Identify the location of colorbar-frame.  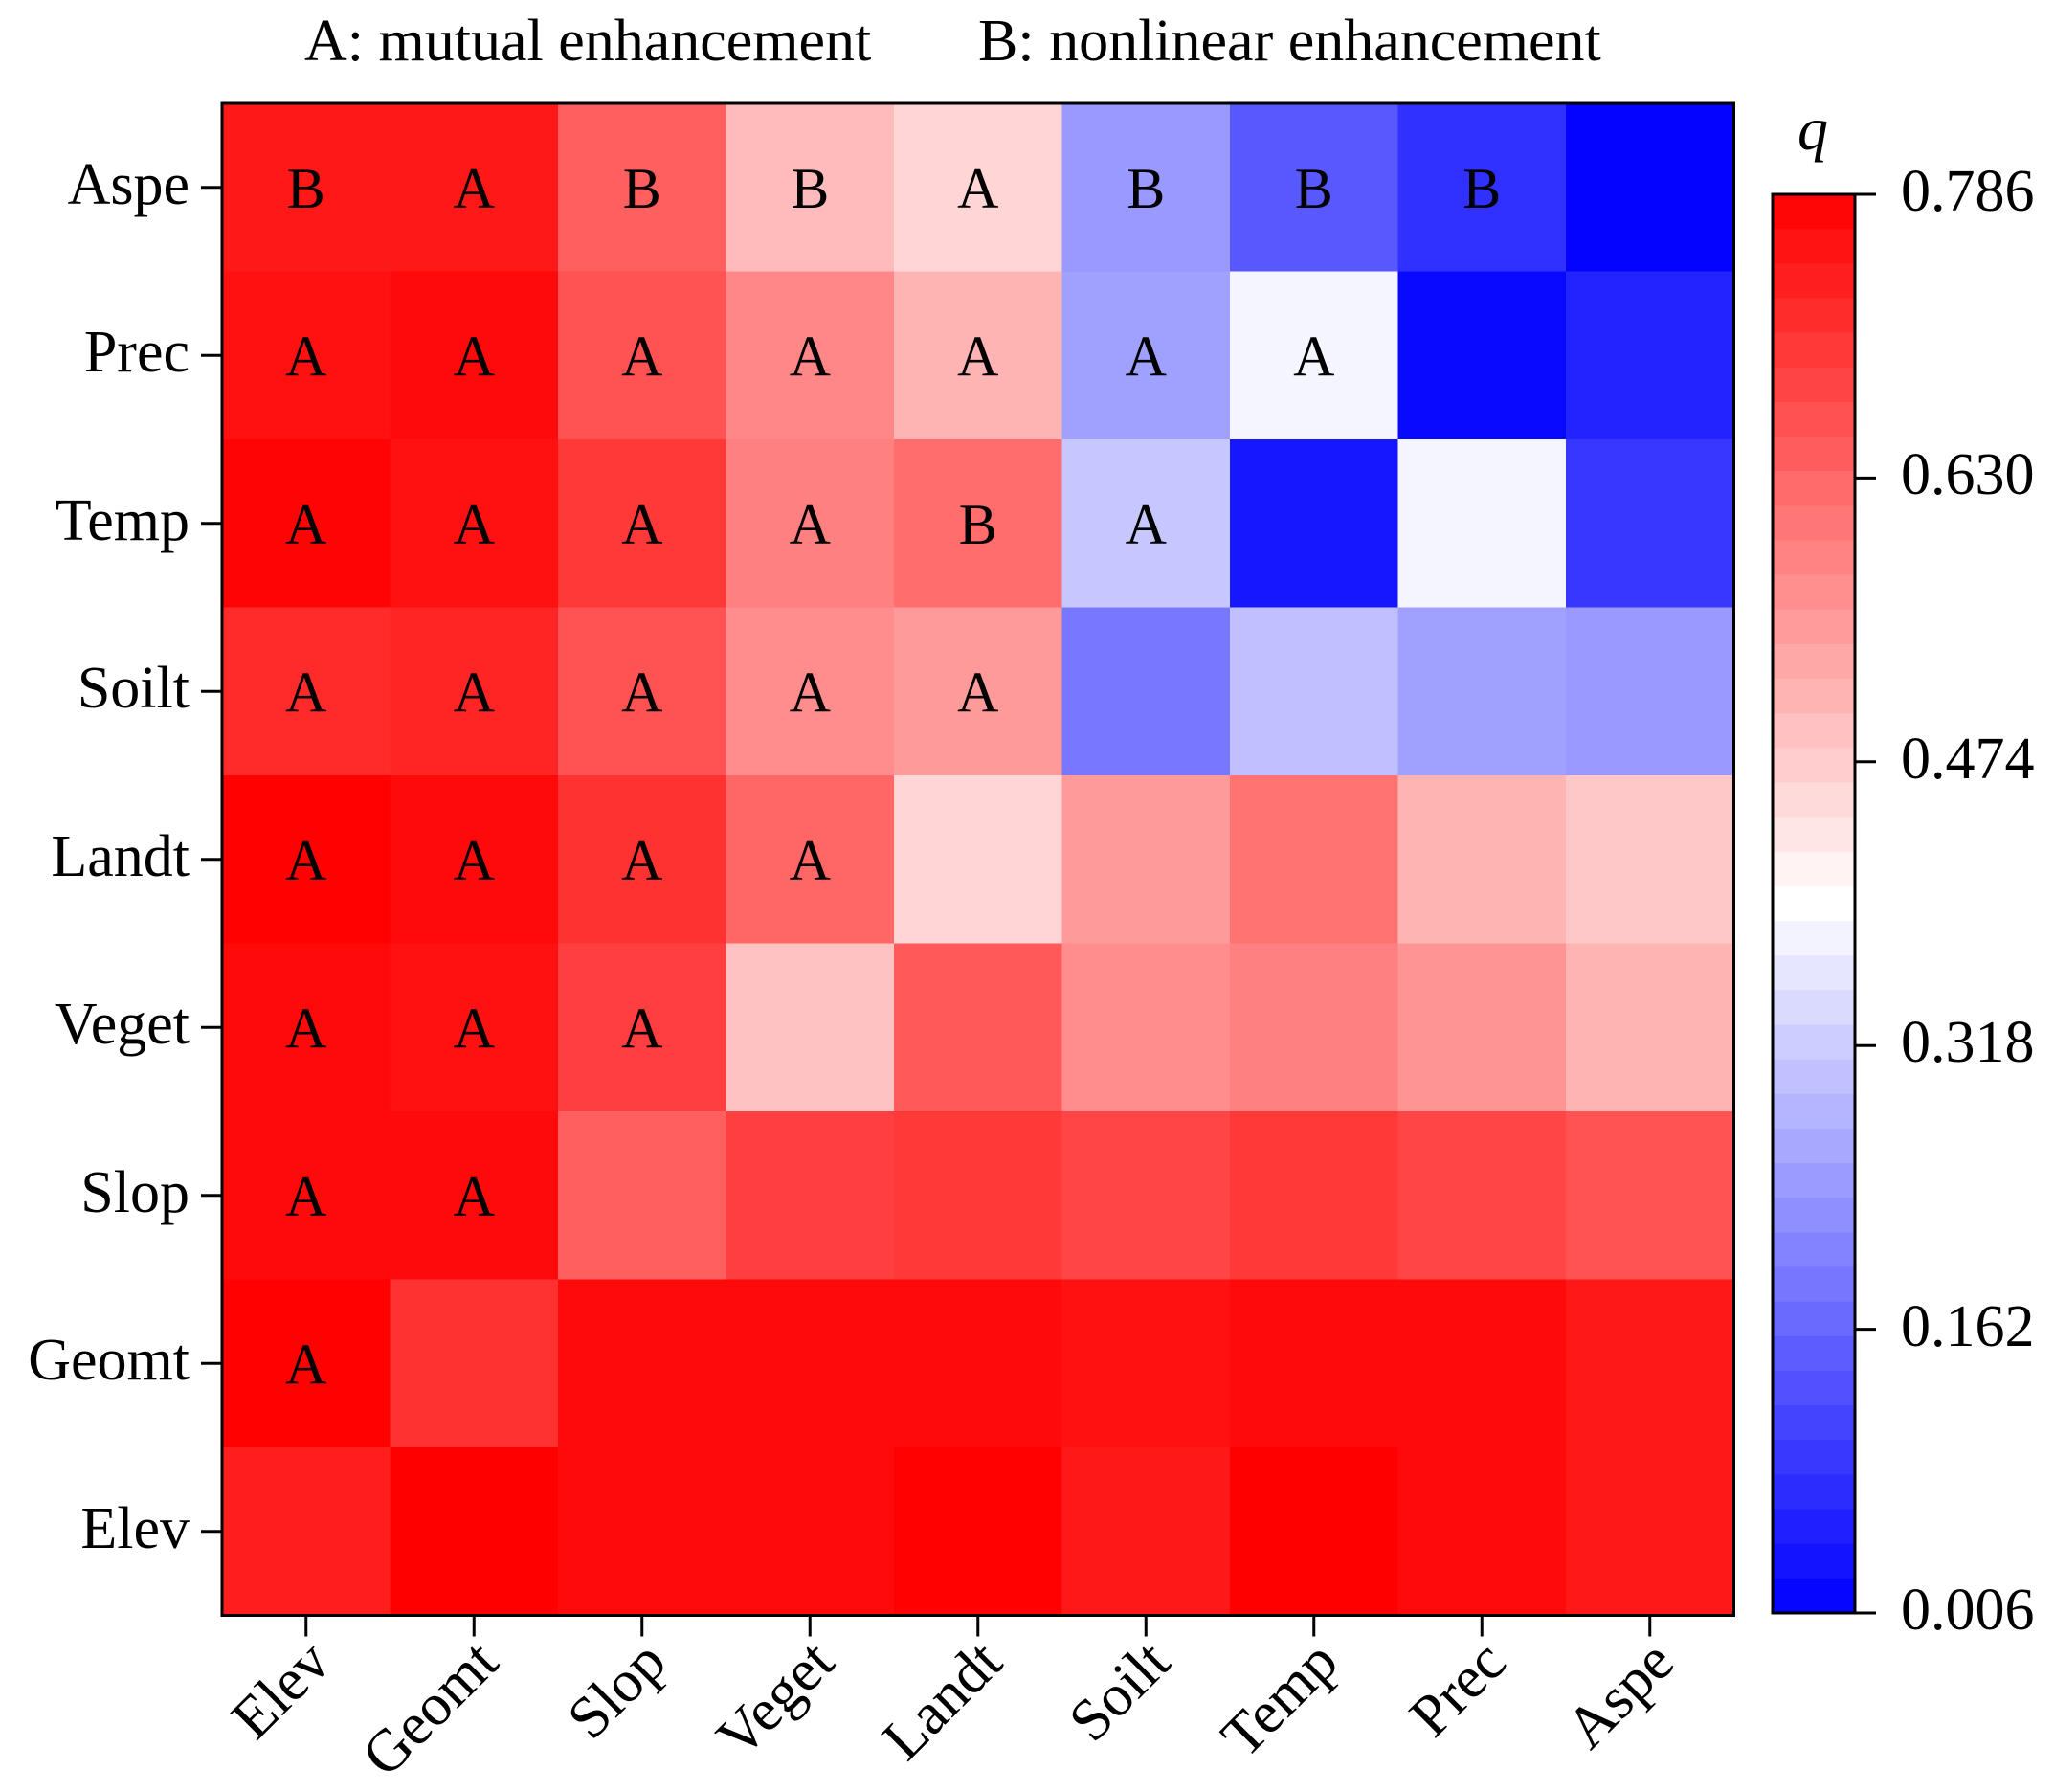
(1814, 903).